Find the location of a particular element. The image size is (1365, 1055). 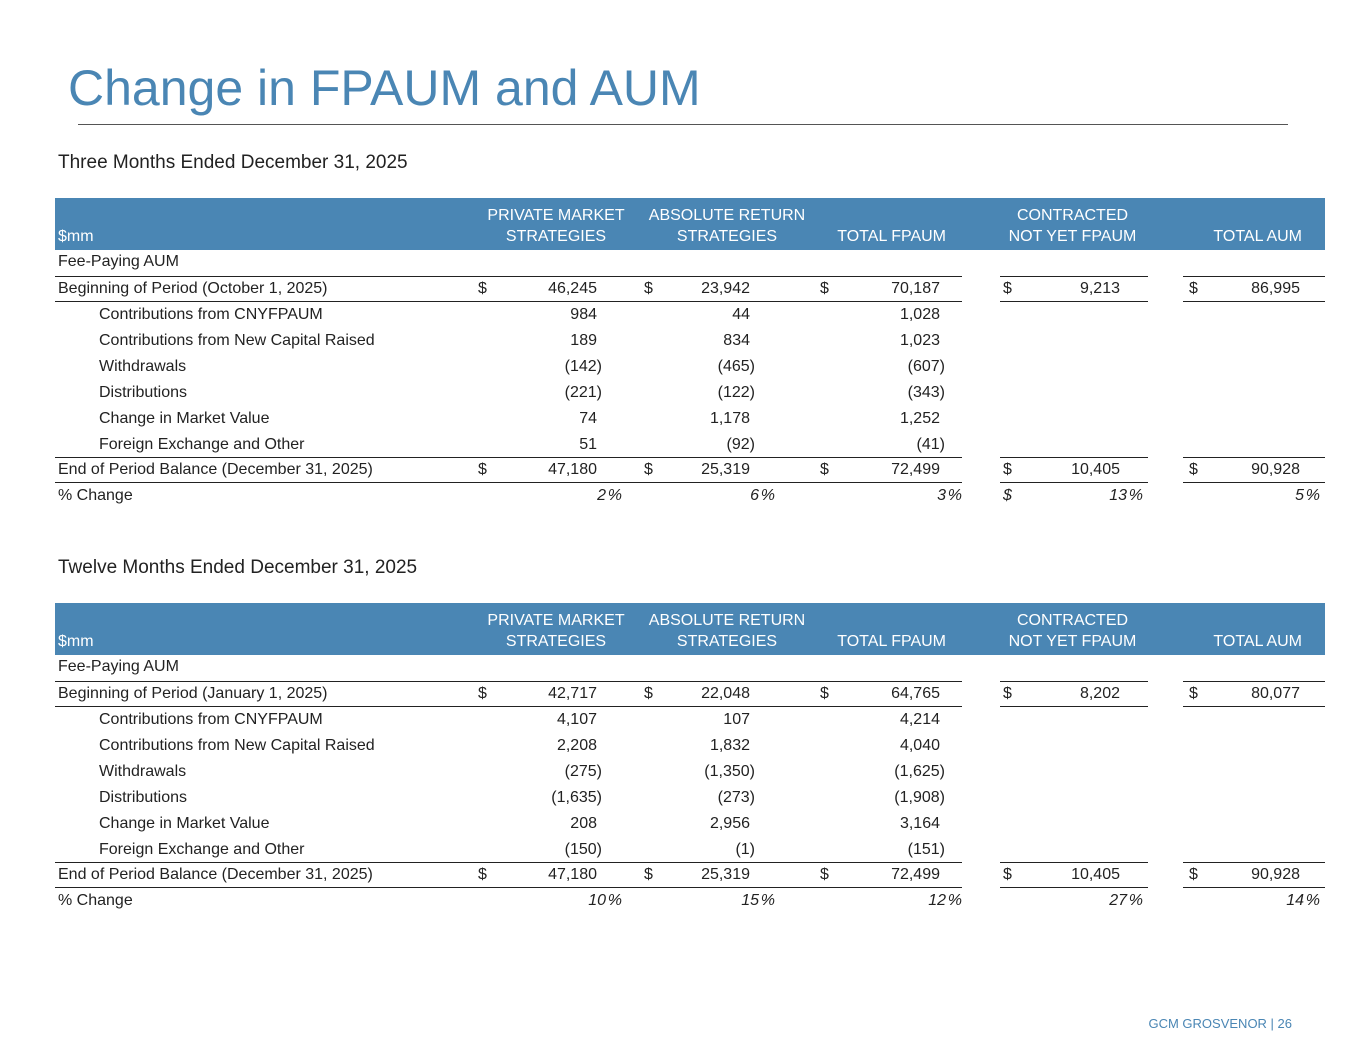

cell-value: (92) is located at coordinates (740, 444).